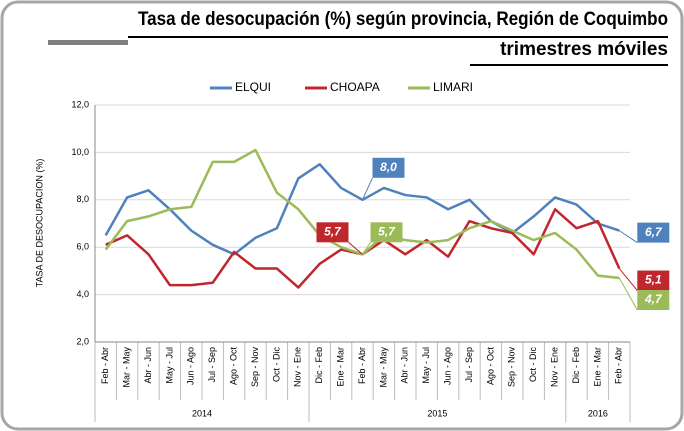 This screenshot has height=431, width=684. What do you see at coordinates (398, 37) in the screenshot?
I see `title-rule` at bounding box center [398, 37].